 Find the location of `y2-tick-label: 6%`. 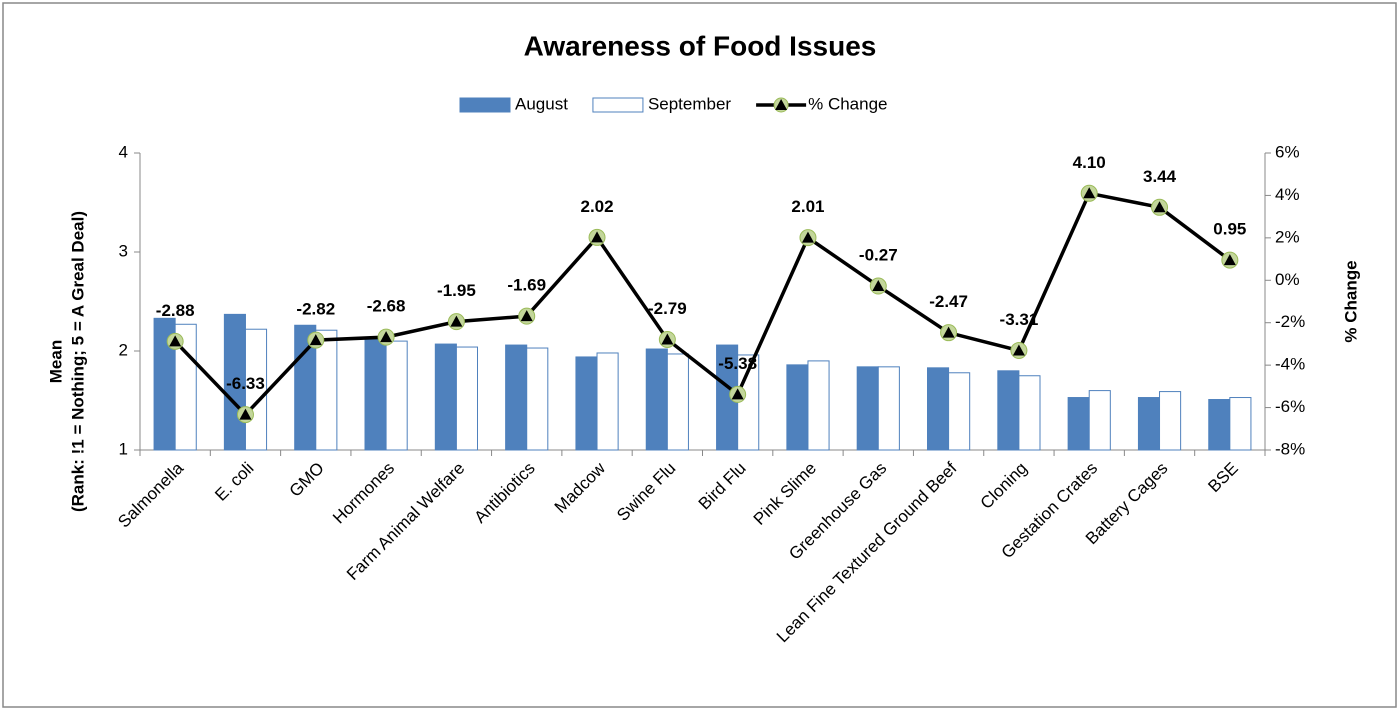

y2-tick-label: 6% is located at coordinates (1287, 151).